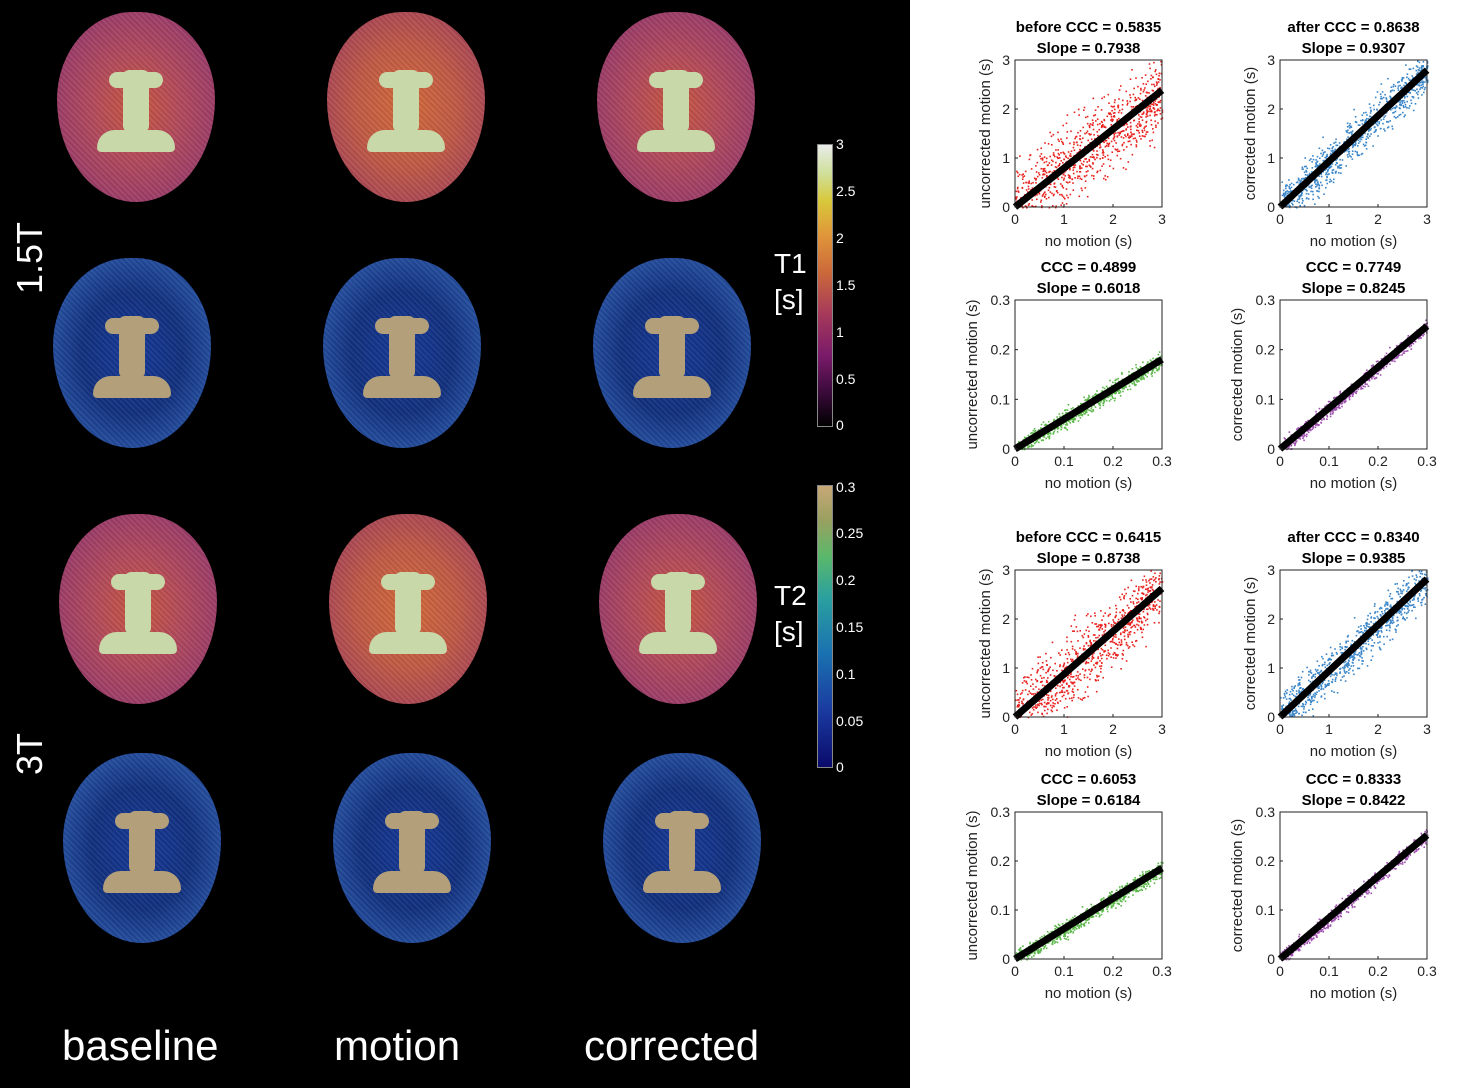 The width and height of the screenshot is (1470, 1088). Describe the element at coordinates (1089, 288) in the screenshot. I see `plot-slope-label: Slope = 0.6018` at that location.